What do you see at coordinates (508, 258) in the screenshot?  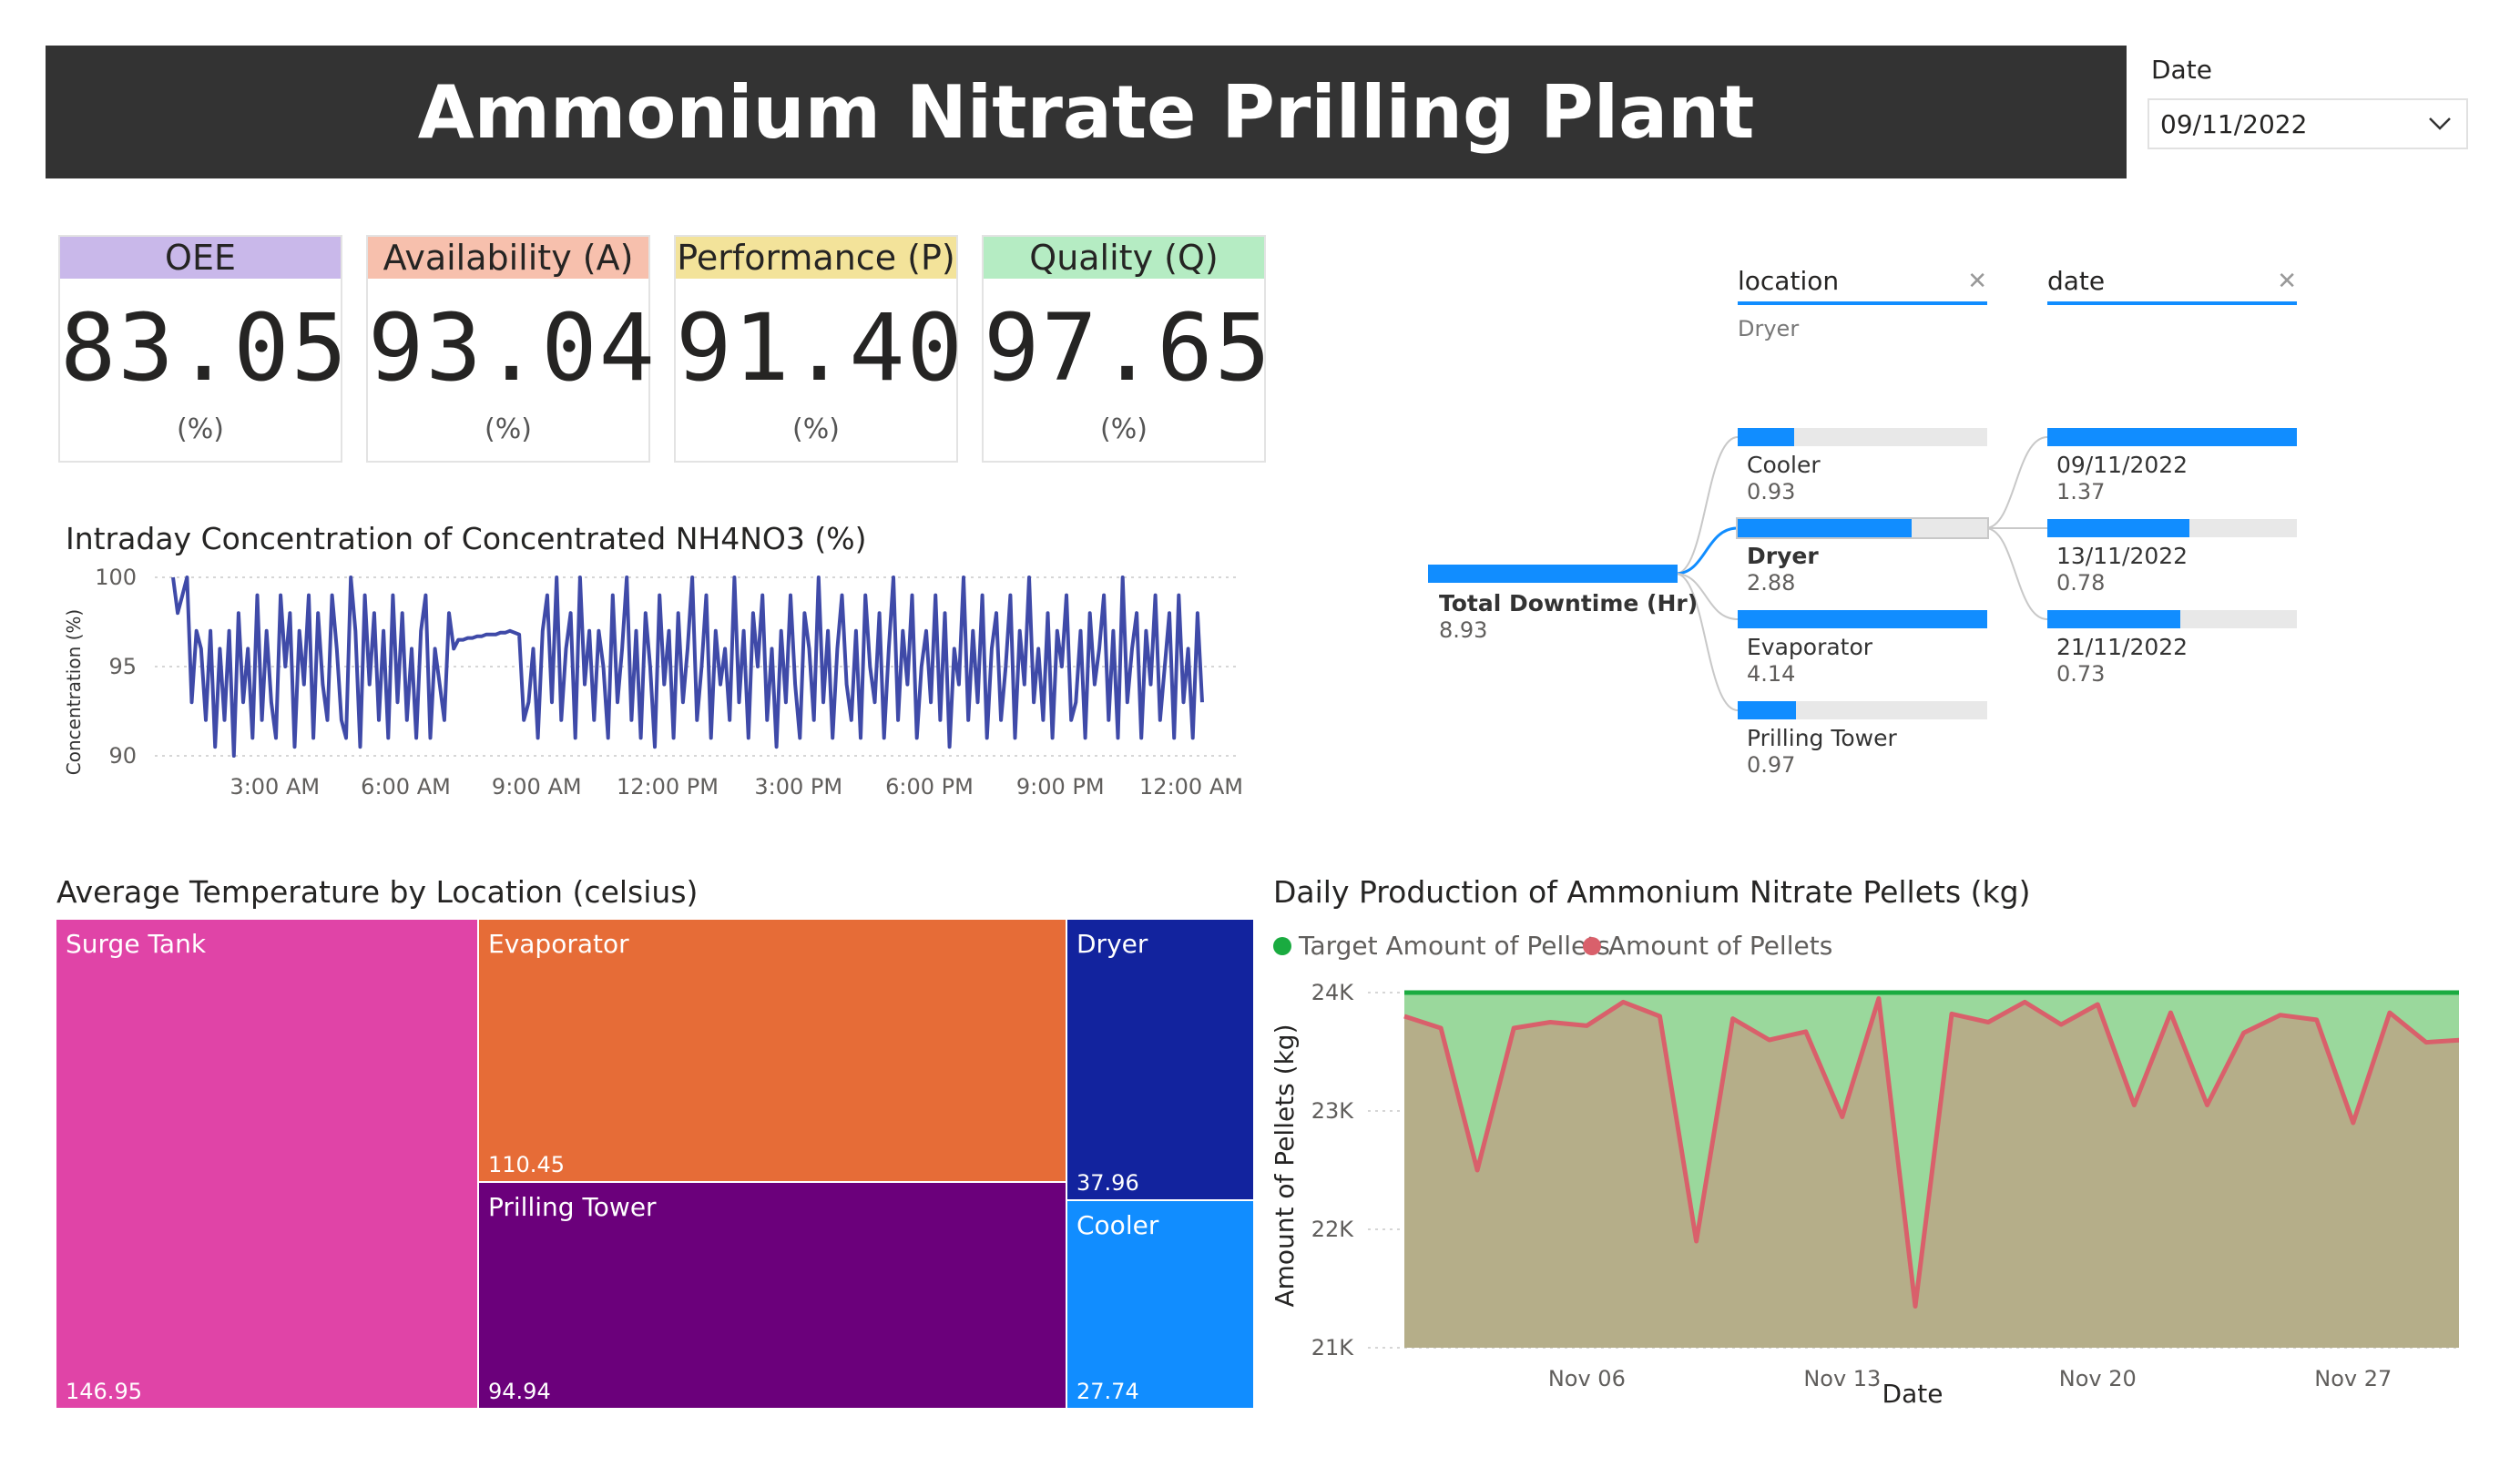 I see `kpi-card-header: Availability (A)` at bounding box center [508, 258].